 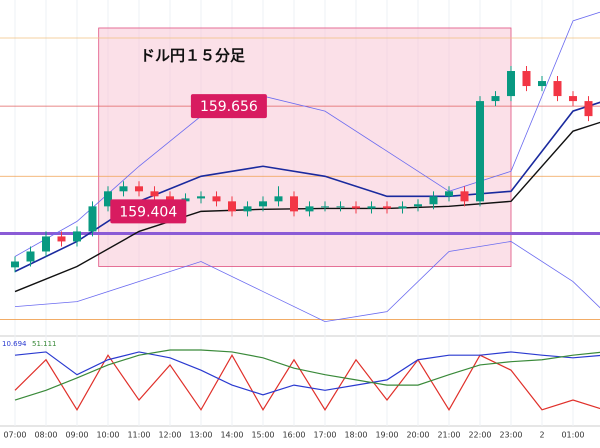 I want to click on oscillator-label: 10.694, so click(x=14, y=344).